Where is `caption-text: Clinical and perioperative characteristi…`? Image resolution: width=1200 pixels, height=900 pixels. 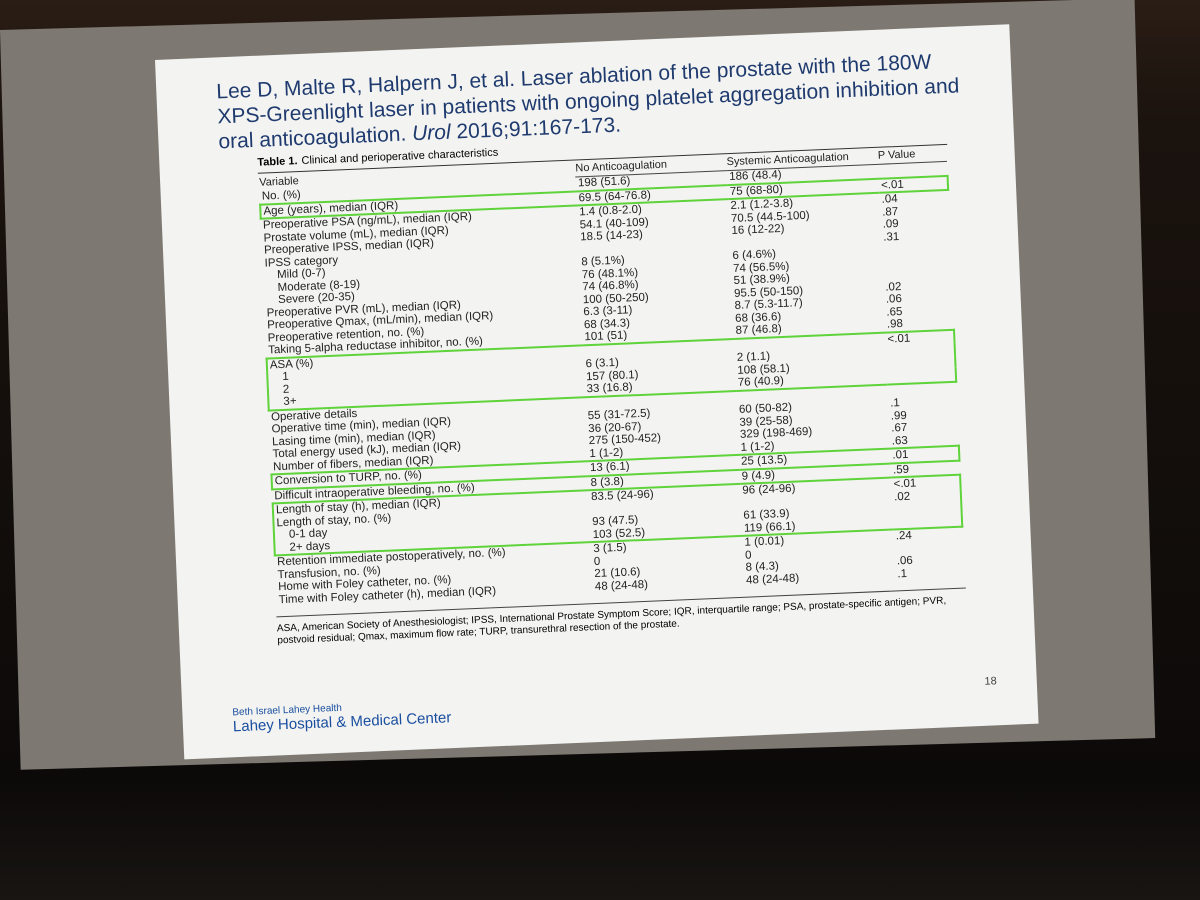
caption-text: Clinical and perioperative characteristi… is located at coordinates (400, 156).